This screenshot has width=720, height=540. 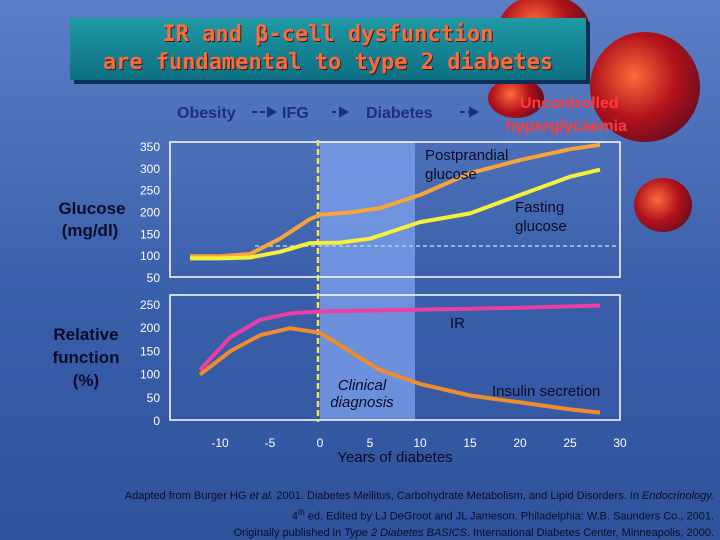 I want to click on postprandial-label-2: glucose, so click(x=451, y=174).